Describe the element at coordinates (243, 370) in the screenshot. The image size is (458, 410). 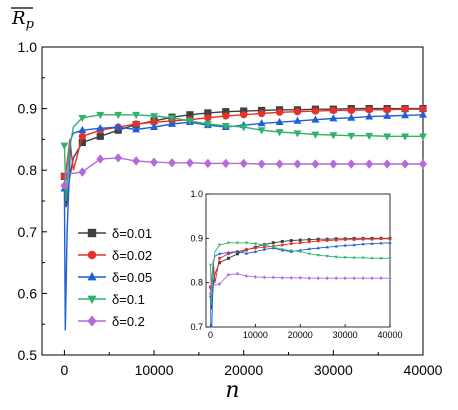
I see `x-tick-label: 20000` at that location.